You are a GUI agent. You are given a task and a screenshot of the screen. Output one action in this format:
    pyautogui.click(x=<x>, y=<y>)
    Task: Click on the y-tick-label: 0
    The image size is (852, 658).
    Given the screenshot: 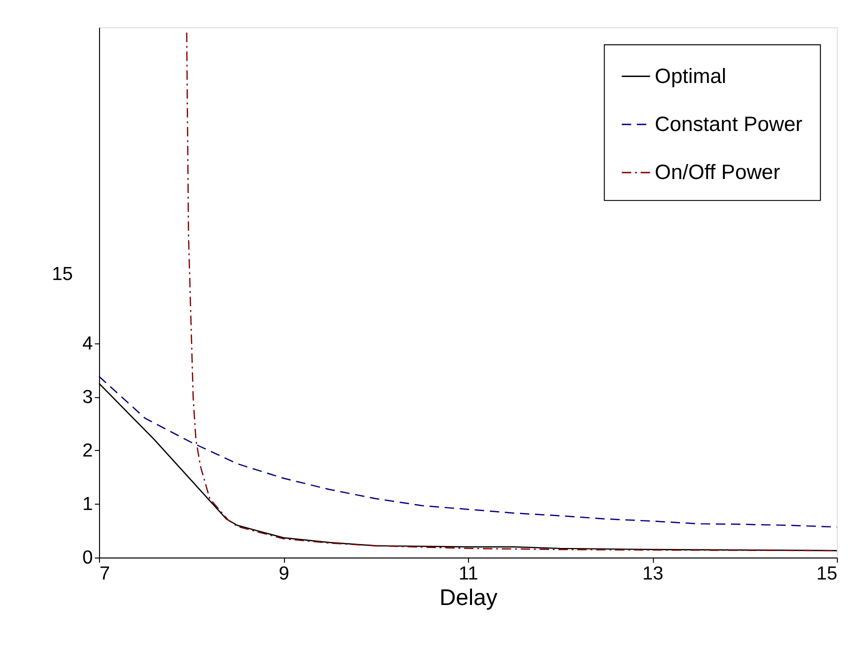 What is the action you would take?
    pyautogui.click(x=87, y=557)
    